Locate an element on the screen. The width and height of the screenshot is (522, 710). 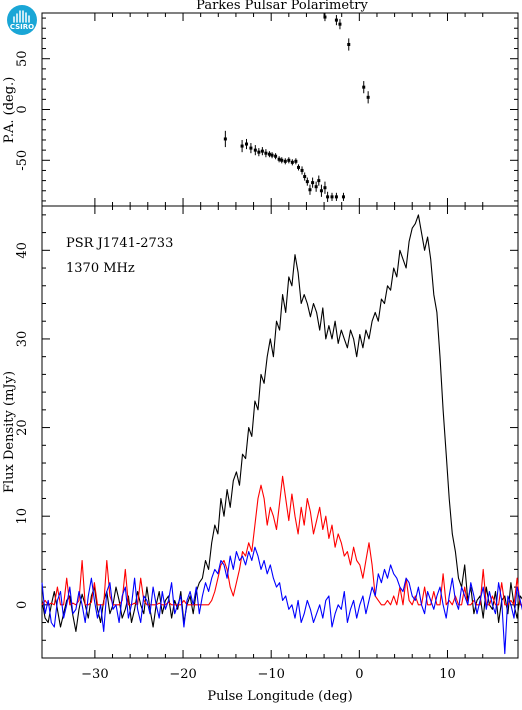
pa-y-tick-label: -50 is located at coordinates (22, 160).